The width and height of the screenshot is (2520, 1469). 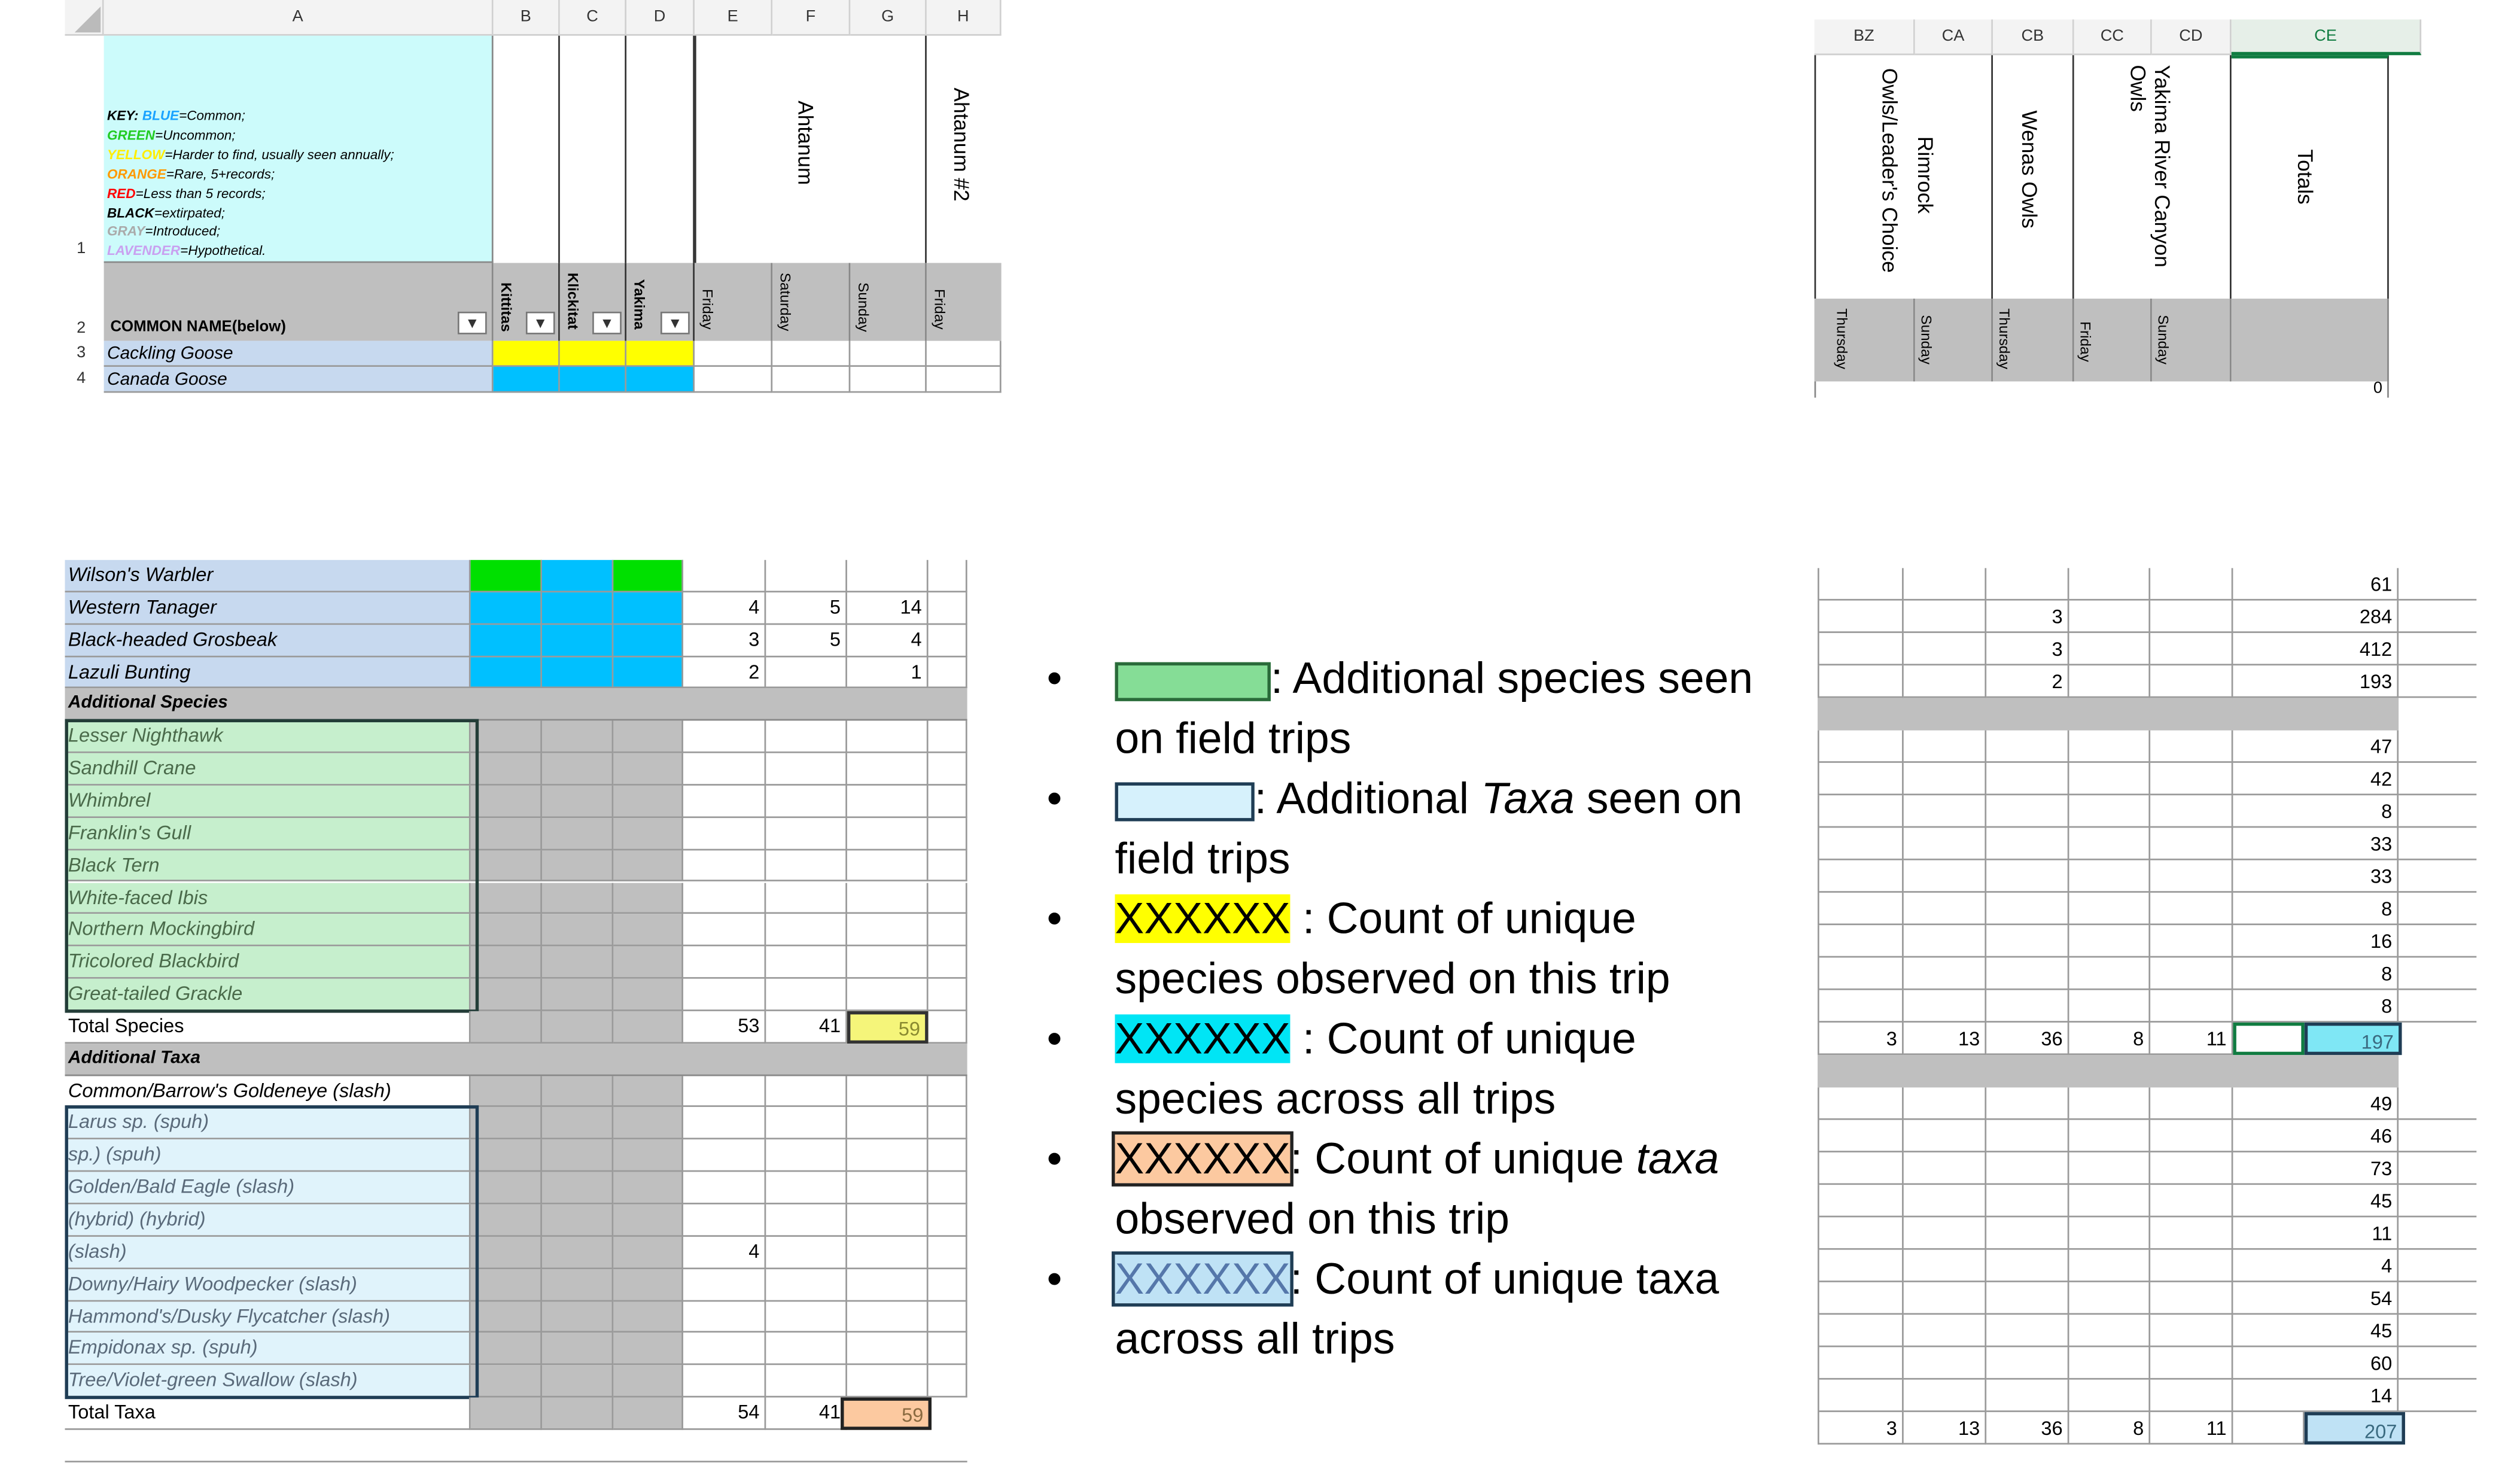 What do you see at coordinates (724, 640) in the screenshot?
I see `count-cell: 3` at bounding box center [724, 640].